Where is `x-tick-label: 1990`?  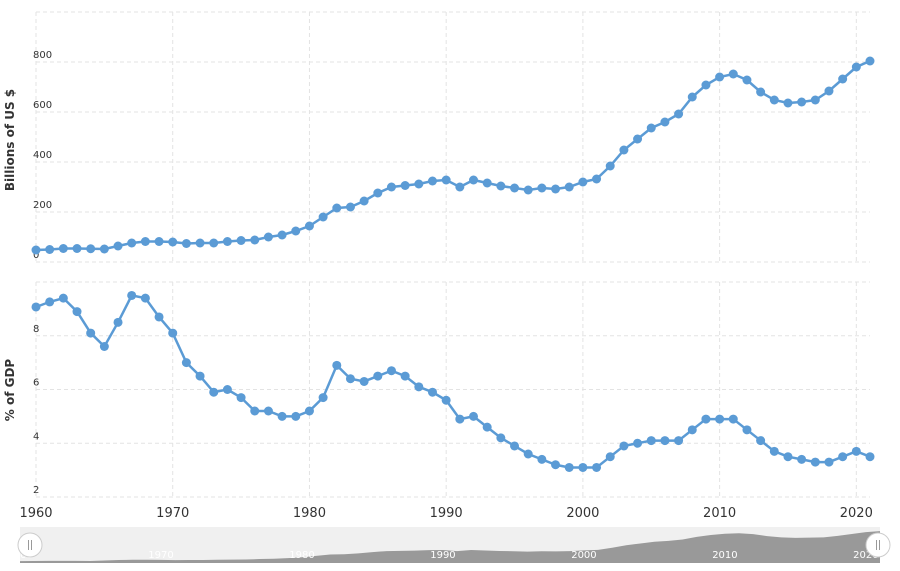
x-tick-label: 1990 is located at coordinates (446, 513).